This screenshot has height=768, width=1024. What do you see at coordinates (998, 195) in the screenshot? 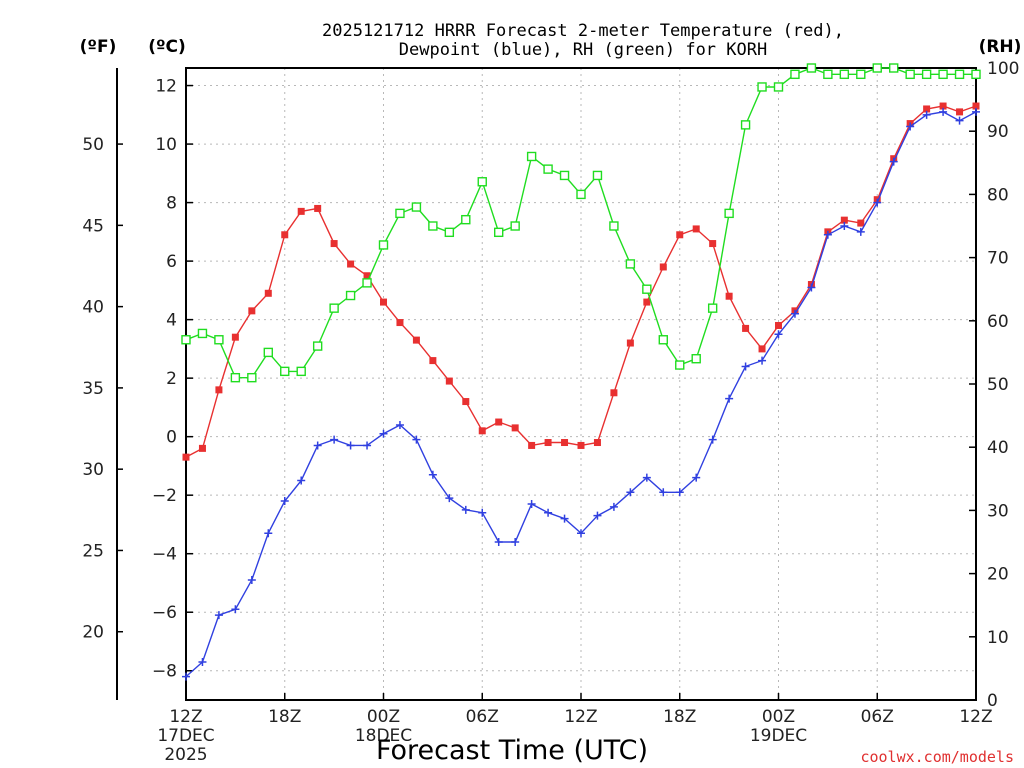
I see `rh-tick-label: 80` at bounding box center [998, 195].